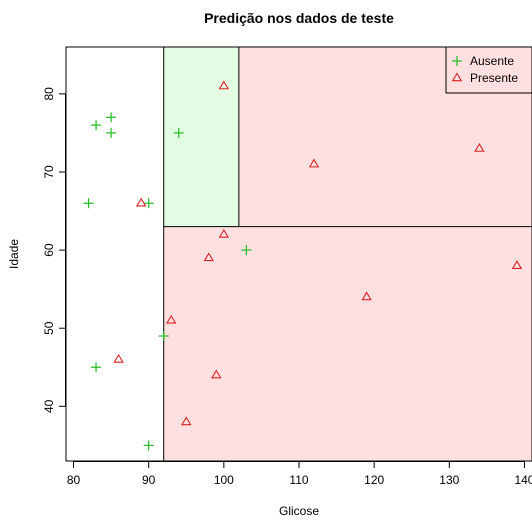  What do you see at coordinates (457, 61) in the screenshot?
I see `legend-marker-ausente` at bounding box center [457, 61].